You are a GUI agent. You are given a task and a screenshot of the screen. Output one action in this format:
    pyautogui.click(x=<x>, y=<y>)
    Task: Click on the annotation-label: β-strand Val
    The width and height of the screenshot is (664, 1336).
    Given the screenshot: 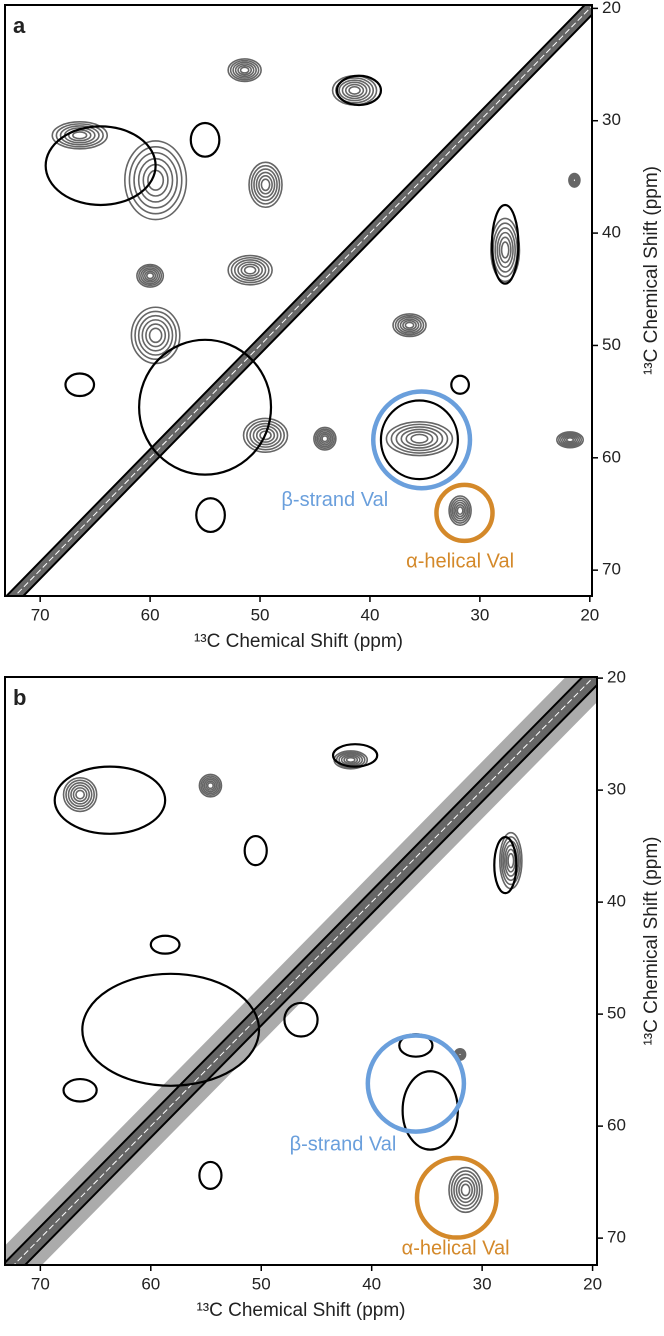 What is the action you would take?
    pyautogui.click(x=334, y=500)
    